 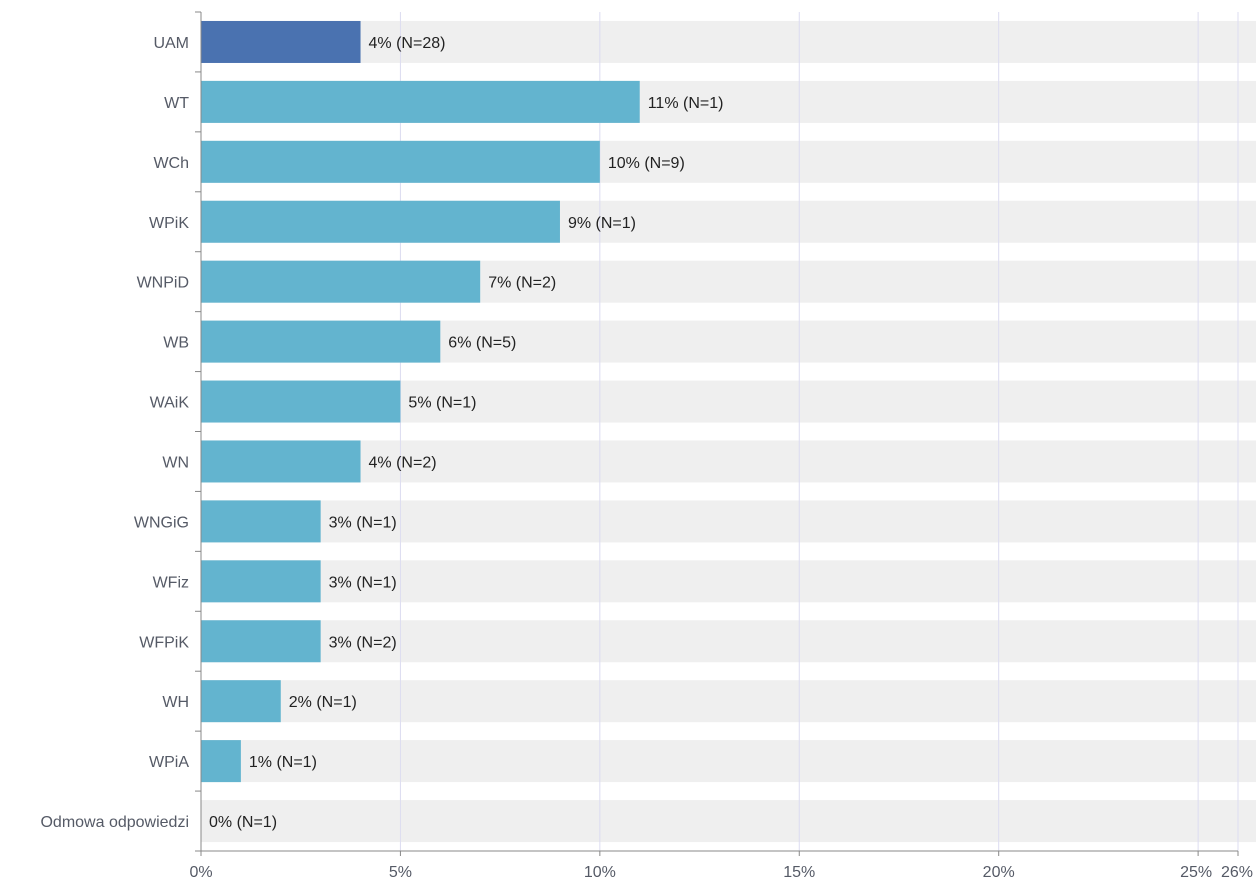 What do you see at coordinates (170, 403) in the screenshot?
I see `category-label: WAiK` at bounding box center [170, 403].